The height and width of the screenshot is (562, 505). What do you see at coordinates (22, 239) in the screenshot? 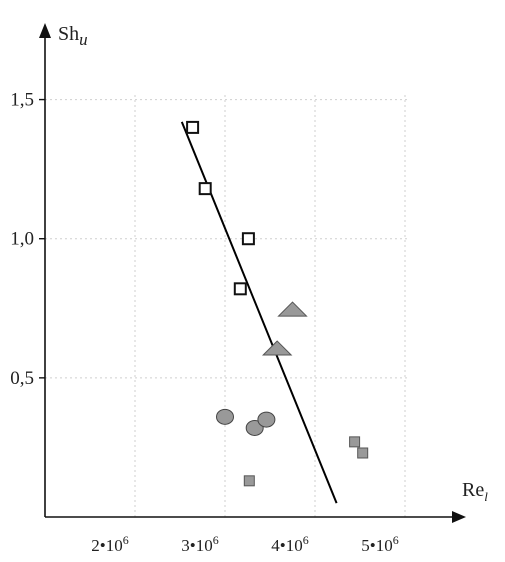
I see `y-tick-label: 1,0` at bounding box center [22, 239].